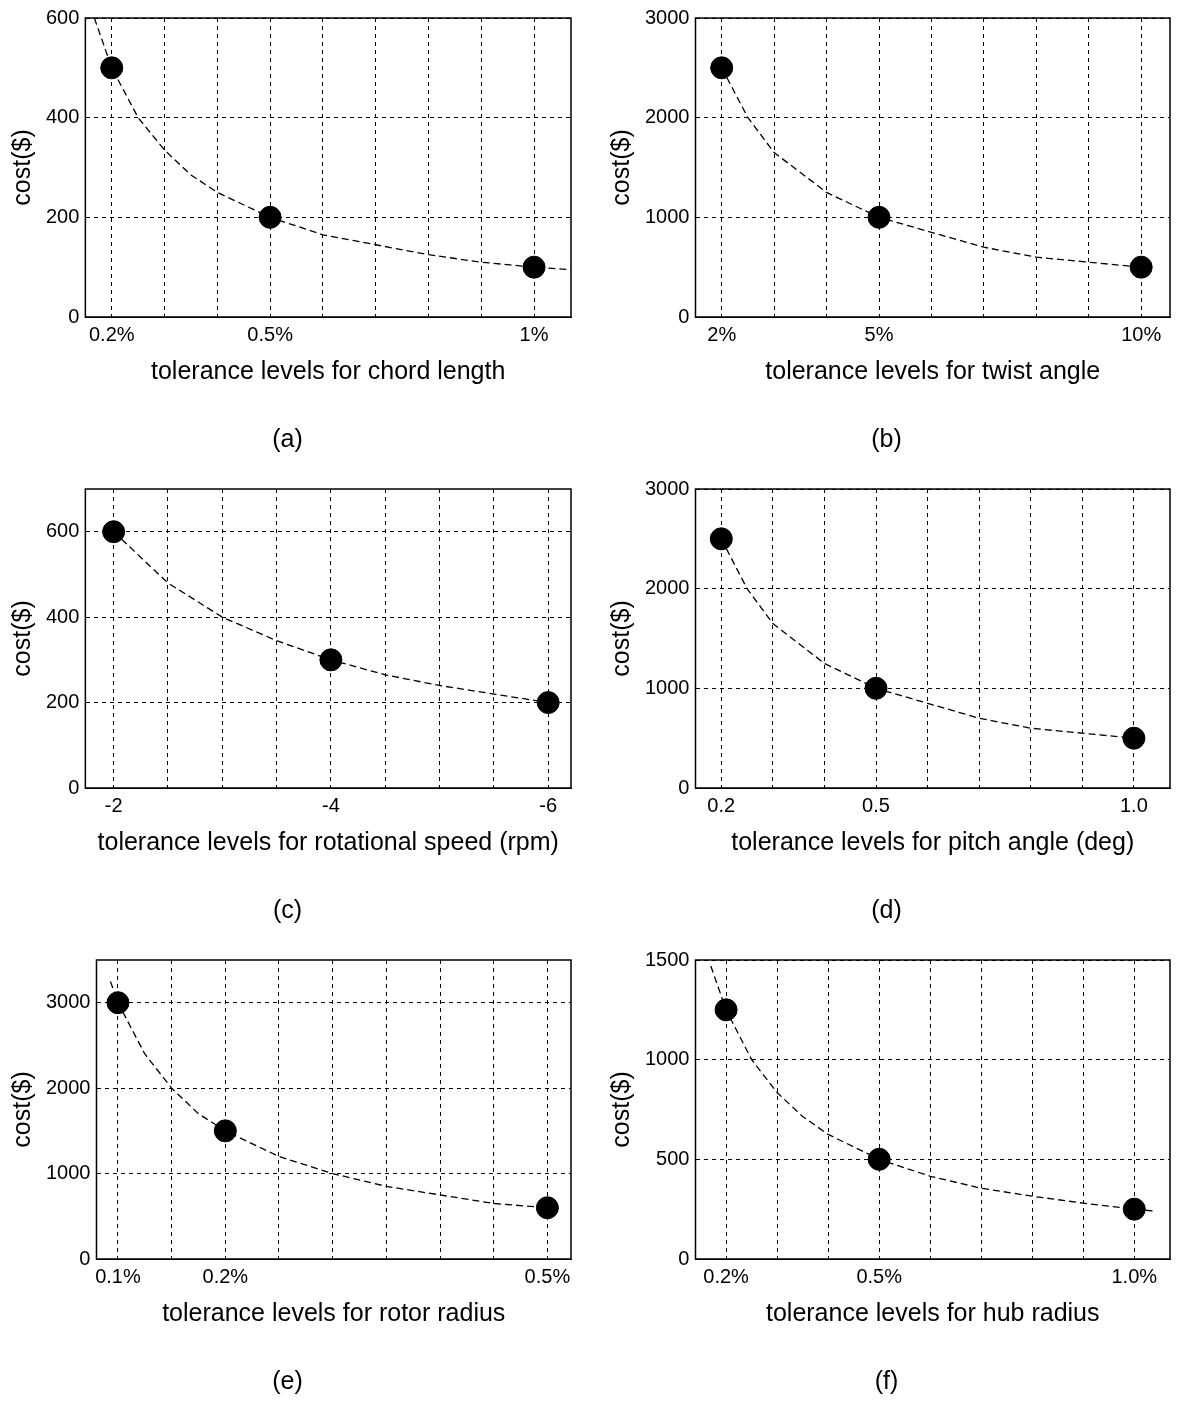  What do you see at coordinates (534, 333) in the screenshot?
I see `x-tick-label: 1%` at bounding box center [534, 333].